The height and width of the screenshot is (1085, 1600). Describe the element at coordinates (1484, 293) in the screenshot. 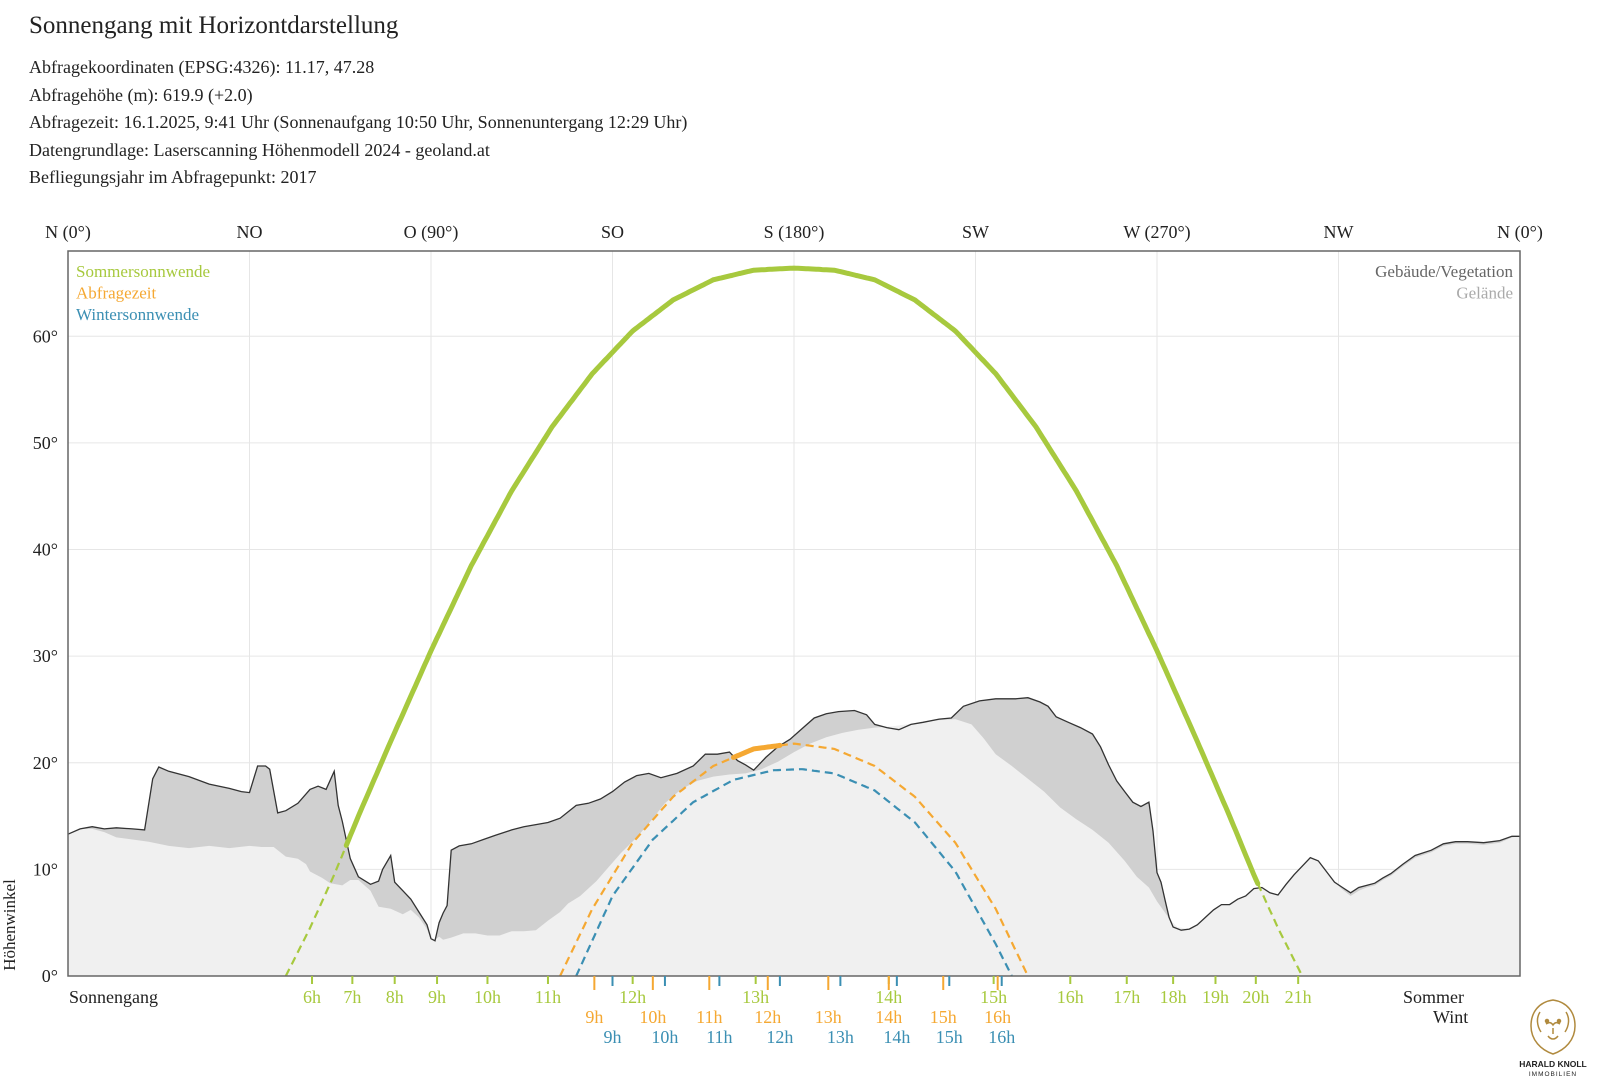

I see `legend-right-item: Gelände` at that location.